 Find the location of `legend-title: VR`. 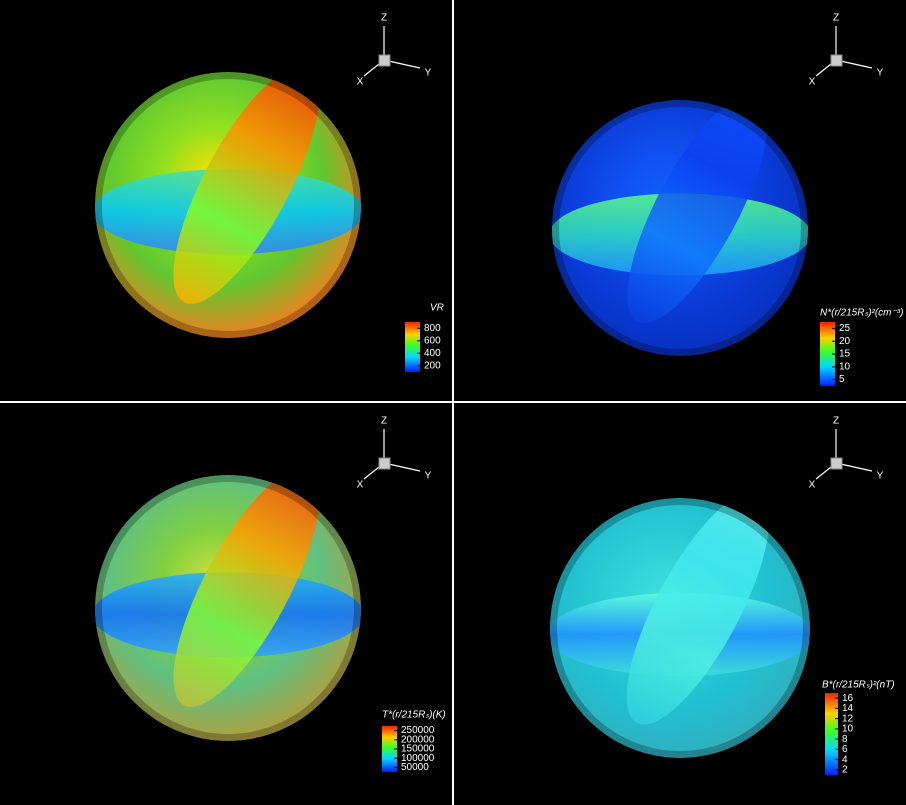

legend-title: VR is located at coordinates (437, 308).